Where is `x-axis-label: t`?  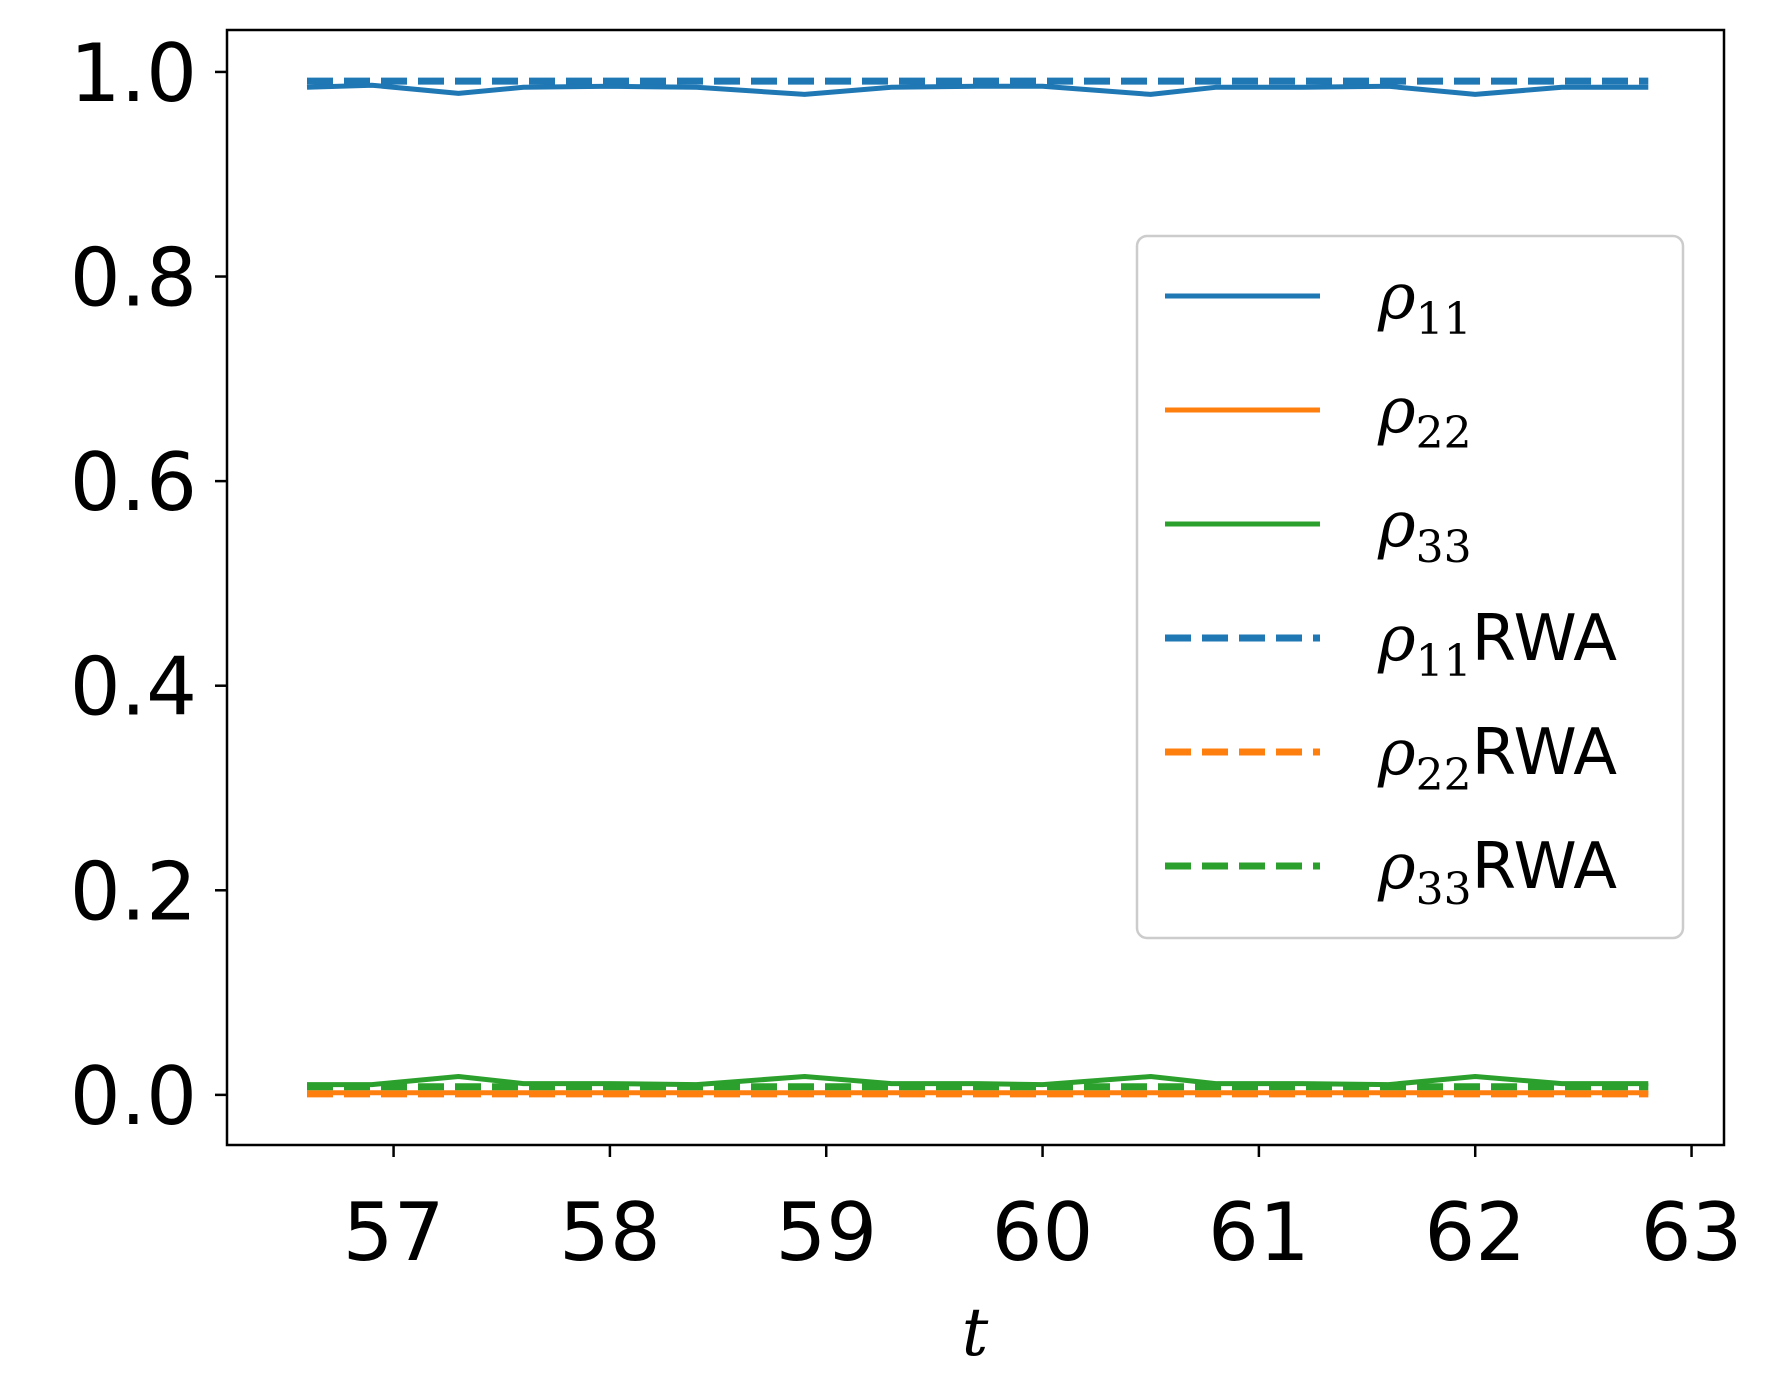 x-axis-label: t is located at coordinates (975, 1332).